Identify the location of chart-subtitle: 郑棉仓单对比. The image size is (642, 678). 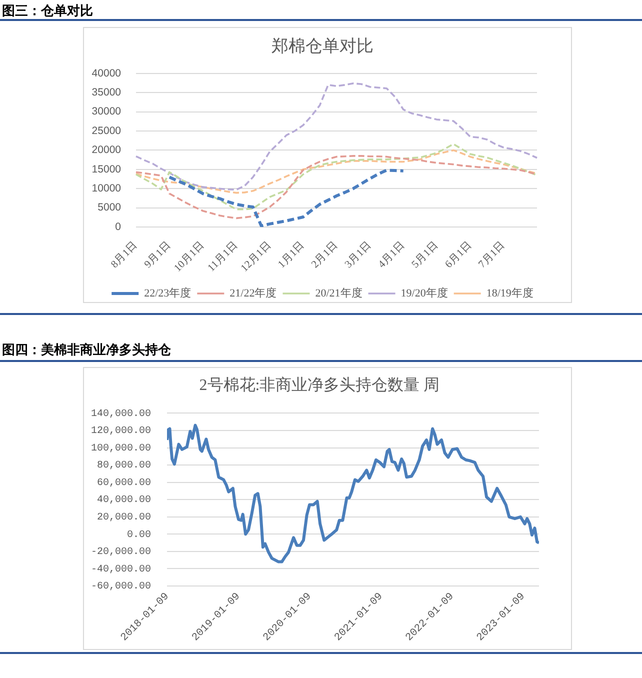
(323, 46).